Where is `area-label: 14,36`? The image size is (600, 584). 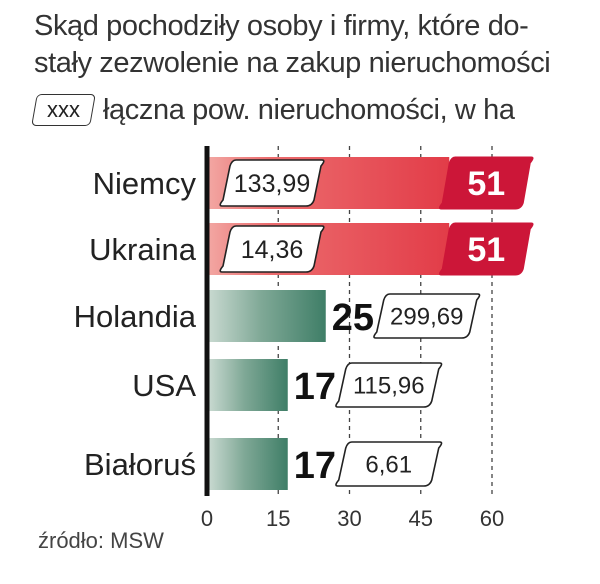 area-label: 14,36 is located at coordinates (272, 250).